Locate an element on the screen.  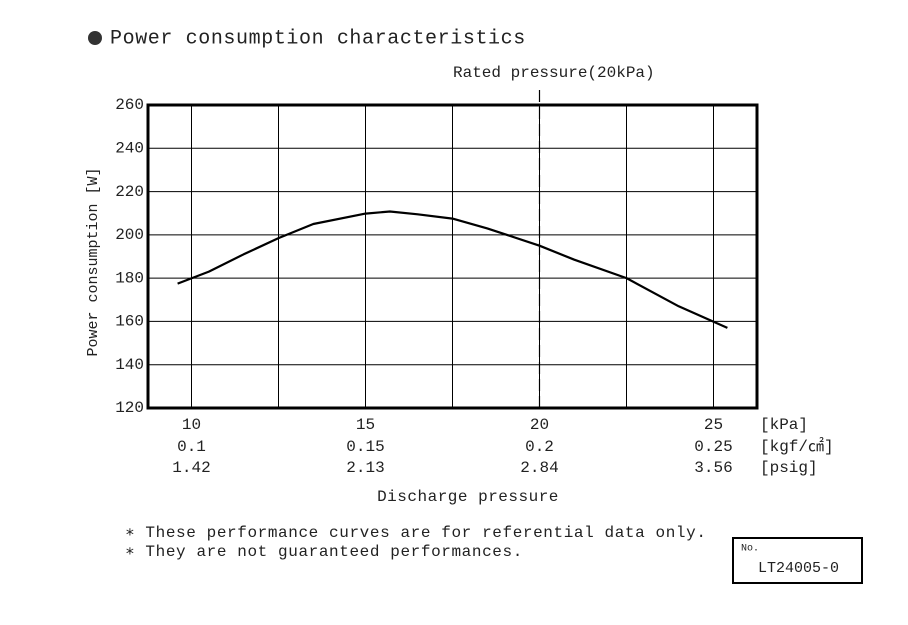
y-axis-label: Power consumption [W] is located at coordinates (93, 261).